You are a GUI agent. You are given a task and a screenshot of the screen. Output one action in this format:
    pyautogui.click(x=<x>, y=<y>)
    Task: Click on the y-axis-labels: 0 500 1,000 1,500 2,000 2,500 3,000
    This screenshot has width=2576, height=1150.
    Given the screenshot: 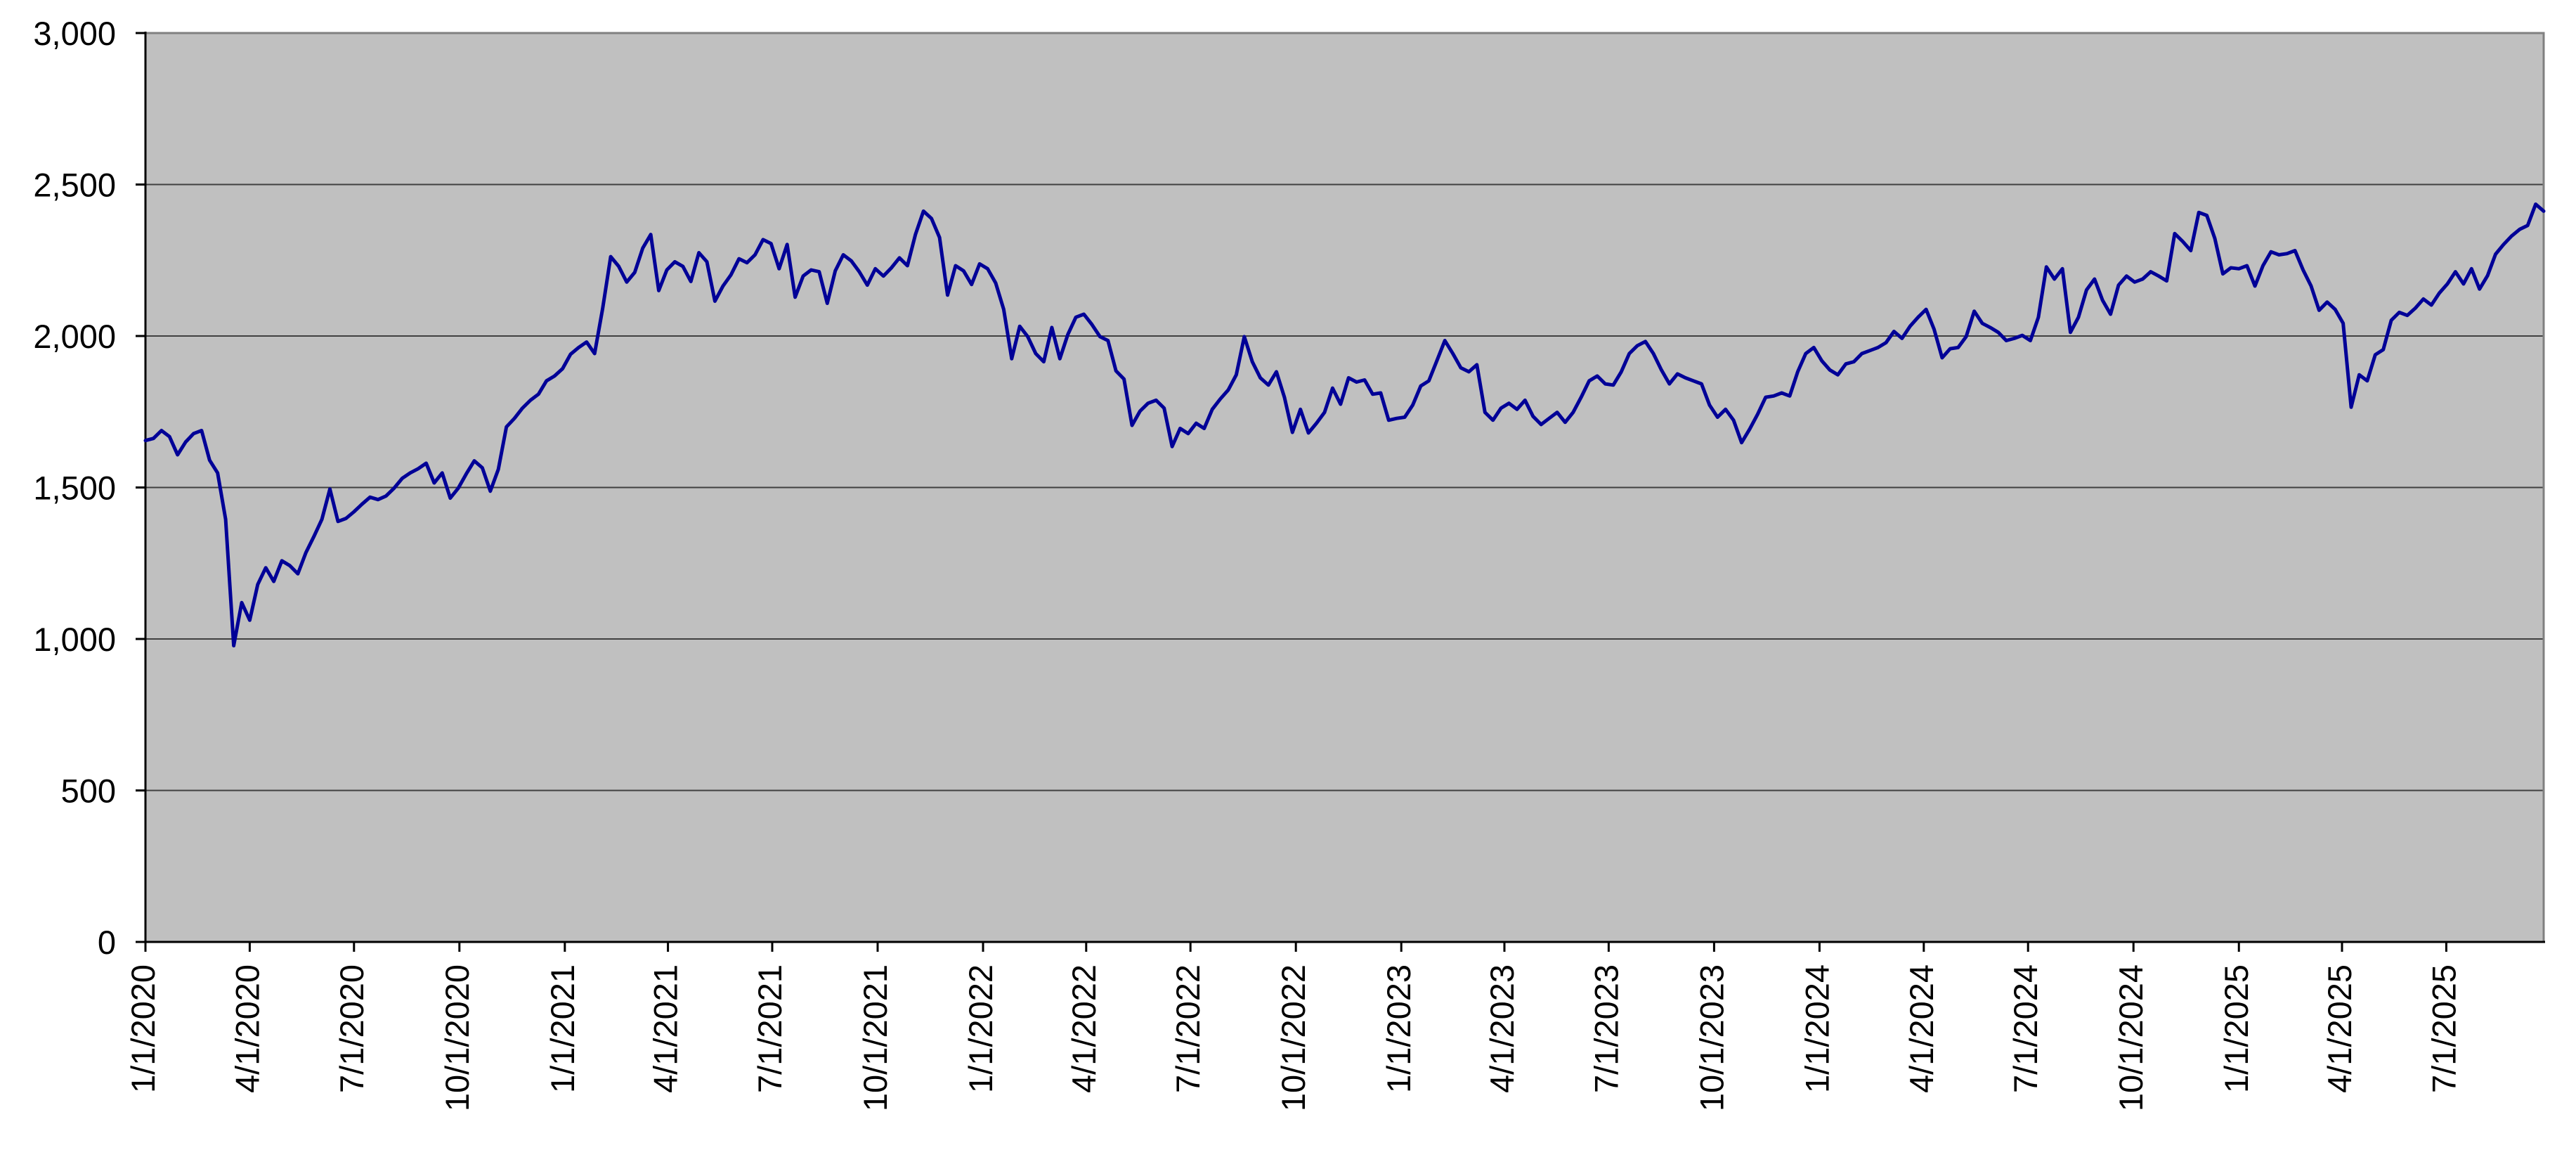 What is the action you would take?
    pyautogui.click(x=74, y=488)
    